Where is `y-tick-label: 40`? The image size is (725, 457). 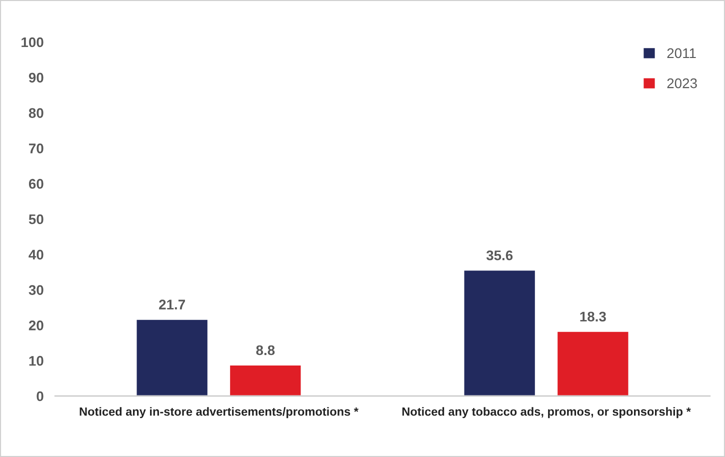 y-tick-label: 40 is located at coordinates (36, 255).